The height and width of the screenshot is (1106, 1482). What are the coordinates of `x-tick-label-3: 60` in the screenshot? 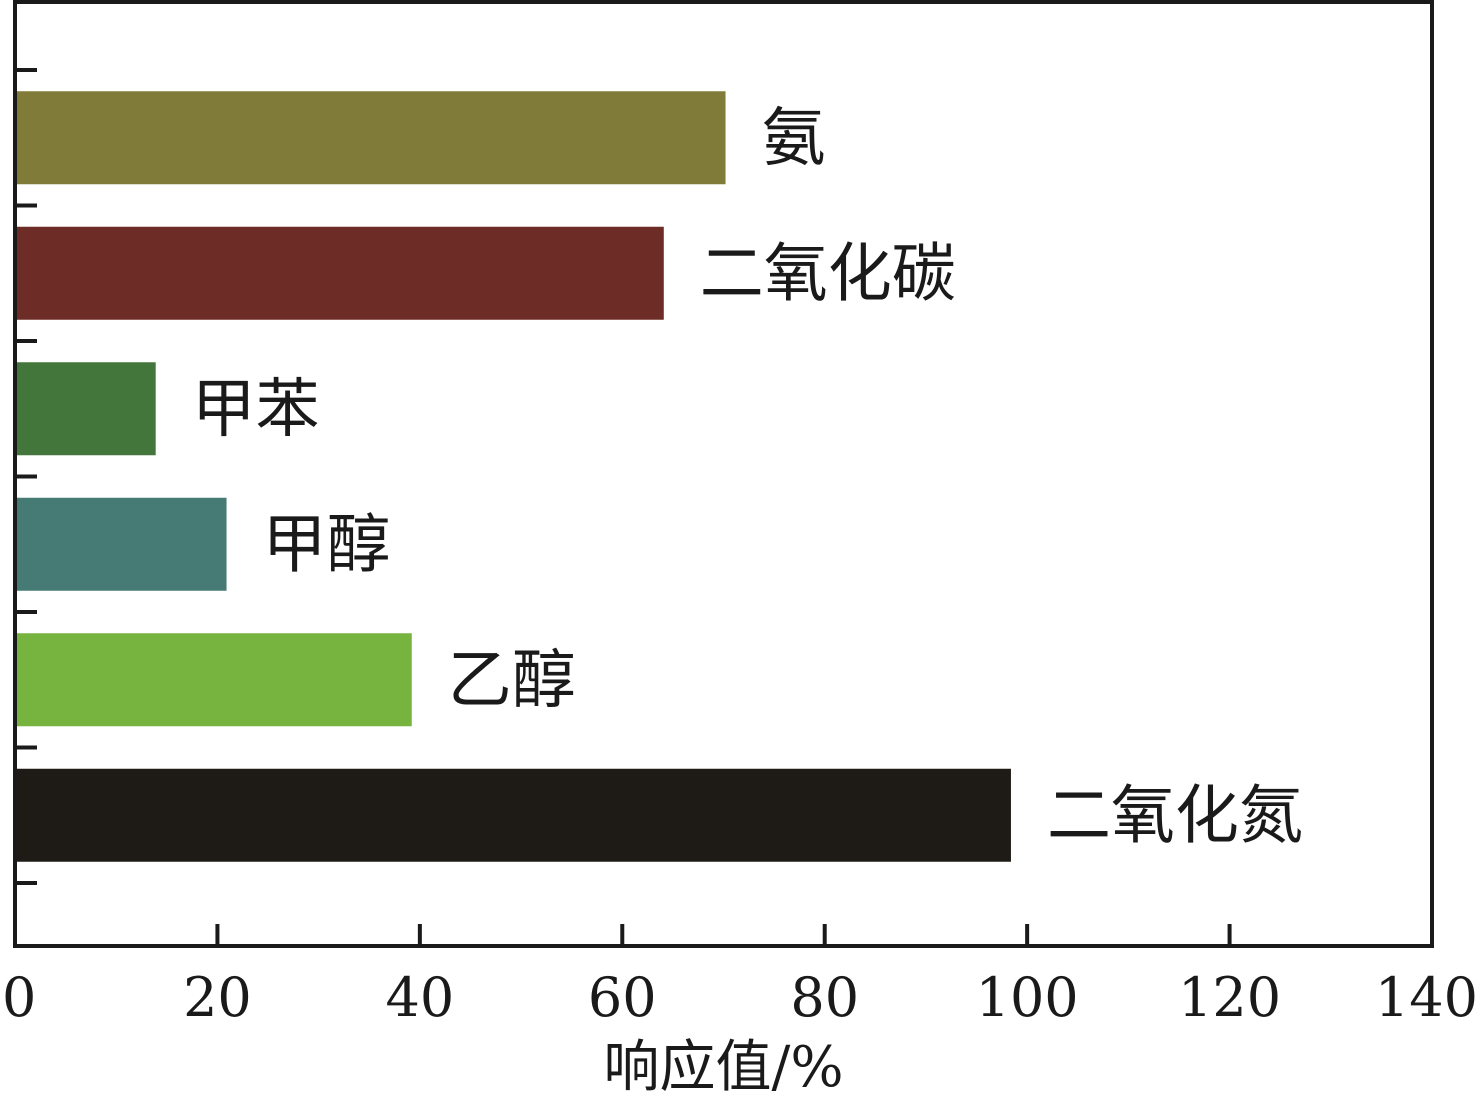 It's located at (622, 997).